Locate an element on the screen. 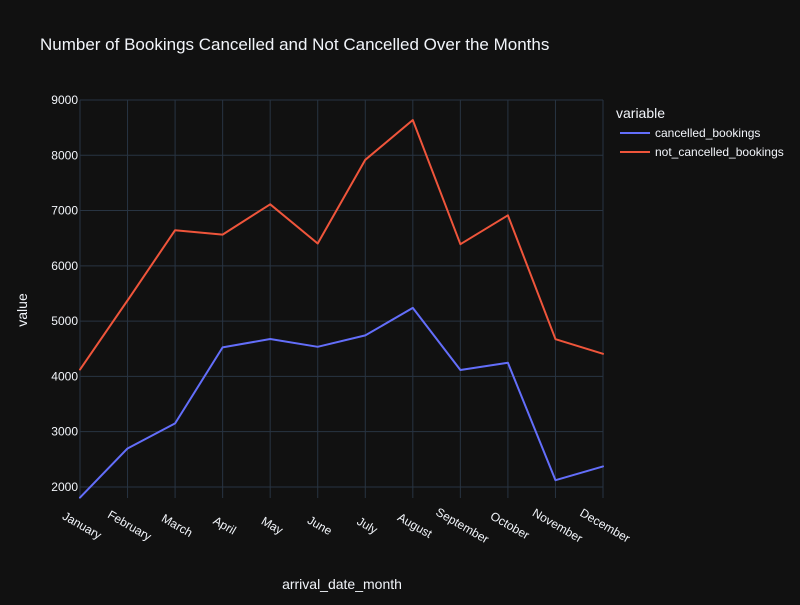 This screenshot has width=800, height=605. y-tick-label: 3000 is located at coordinates (64, 432).